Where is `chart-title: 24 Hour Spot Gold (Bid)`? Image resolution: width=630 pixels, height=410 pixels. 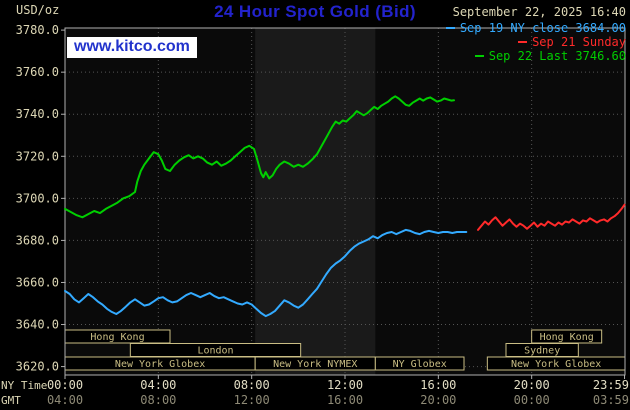
chart-title: 24 Hour Spot Gold (Bid) is located at coordinates (315, 11).